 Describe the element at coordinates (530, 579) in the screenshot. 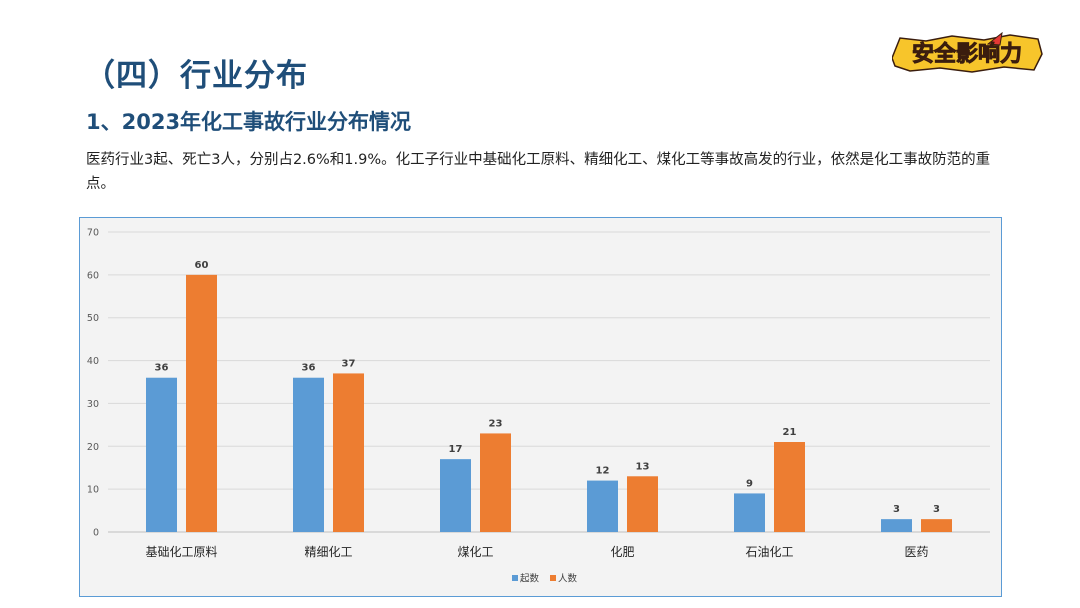

I see `legend-label: 起数` at that location.